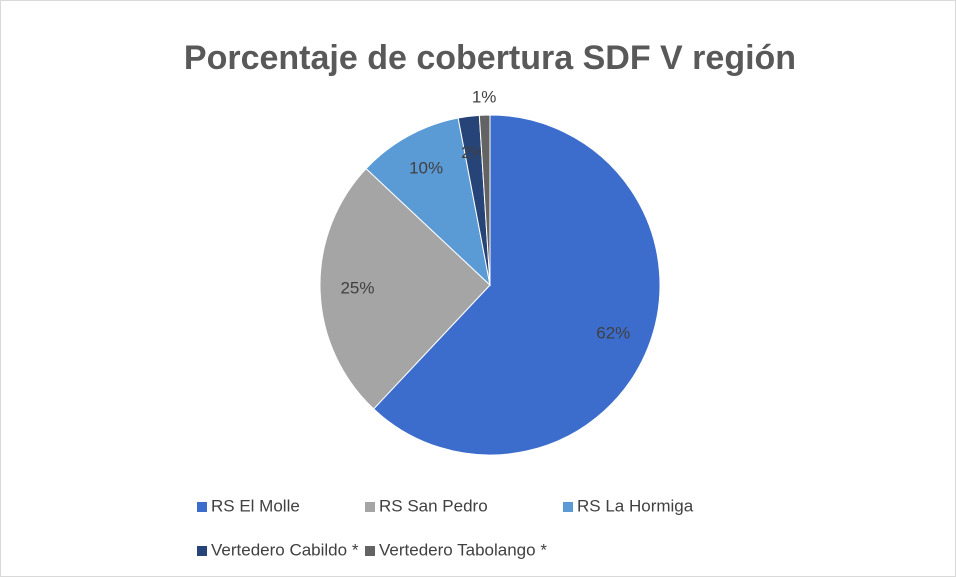 The image size is (956, 577). I want to click on data-label: 2%, so click(473, 152).